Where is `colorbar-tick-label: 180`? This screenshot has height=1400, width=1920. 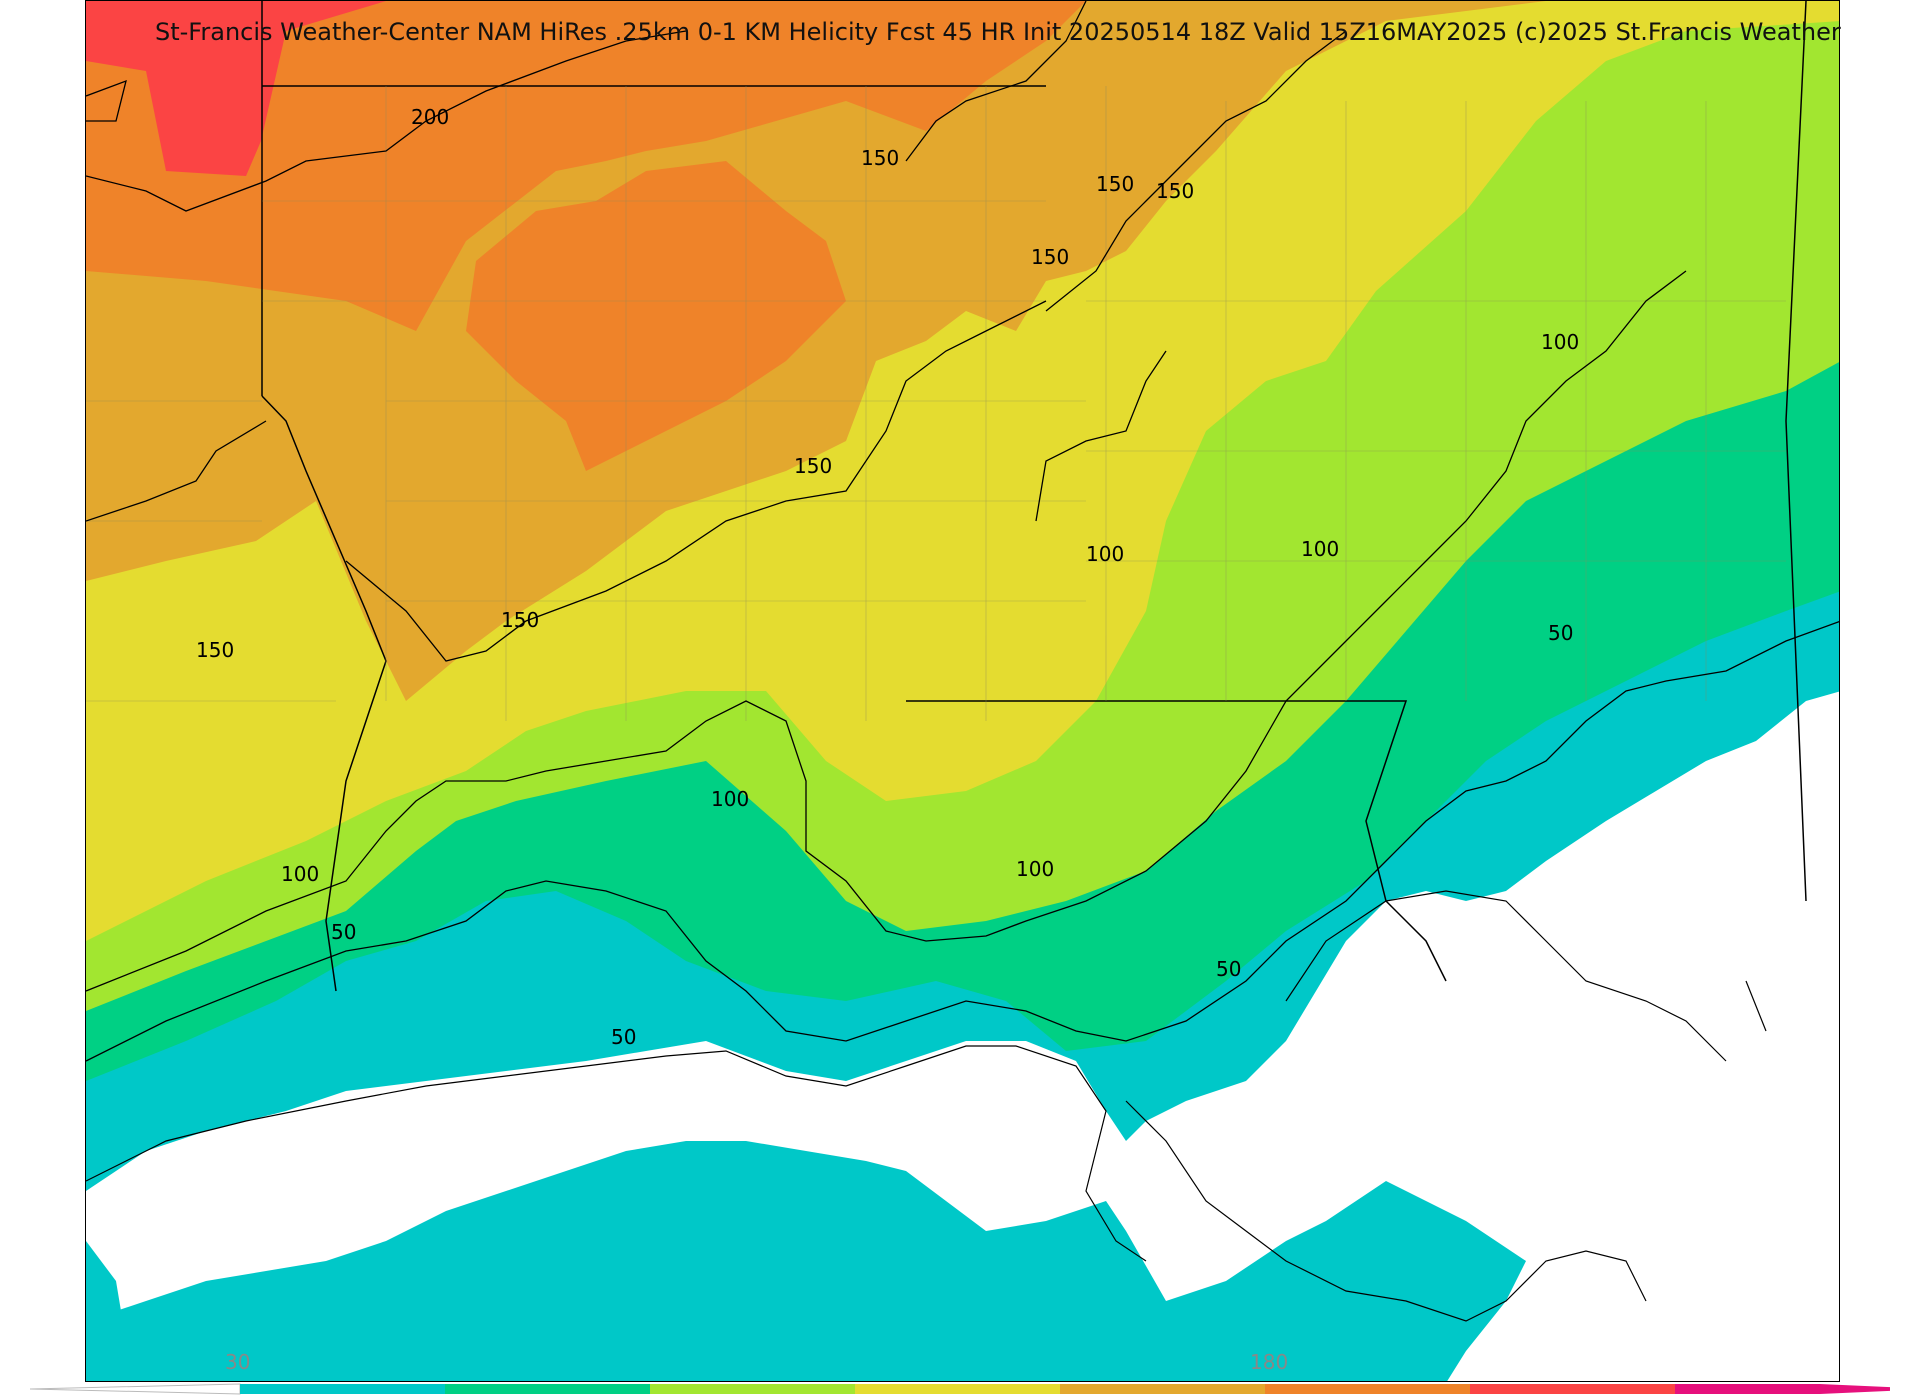 colorbar-tick-label: 180 is located at coordinates (1269, 1362).